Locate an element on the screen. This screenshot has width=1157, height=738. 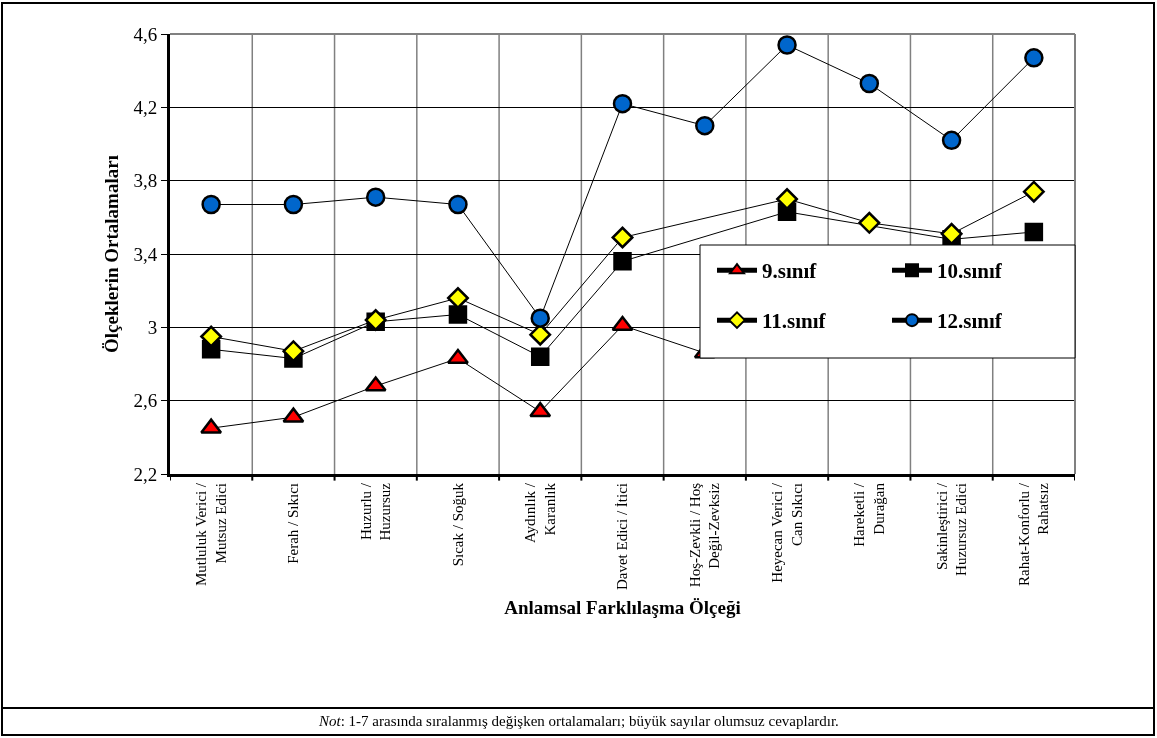
x-axis-title: Anlamsal Farklılaşma Ölçeği is located at coordinates (622, 607).